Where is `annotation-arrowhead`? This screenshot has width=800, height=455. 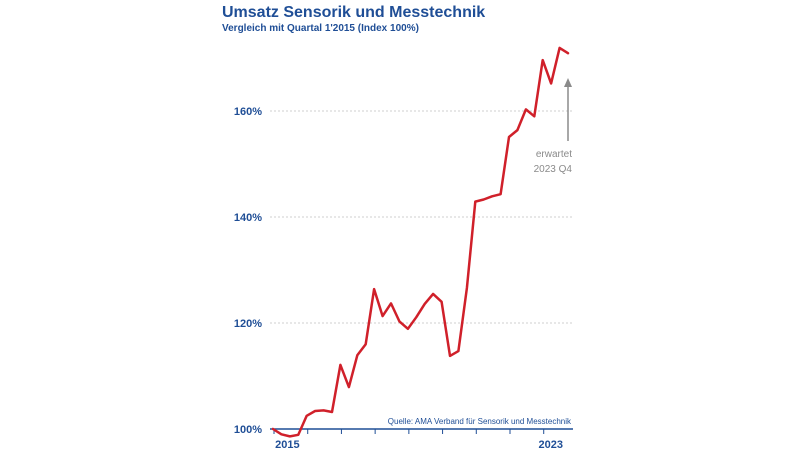 annotation-arrowhead is located at coordinates (568, 82).